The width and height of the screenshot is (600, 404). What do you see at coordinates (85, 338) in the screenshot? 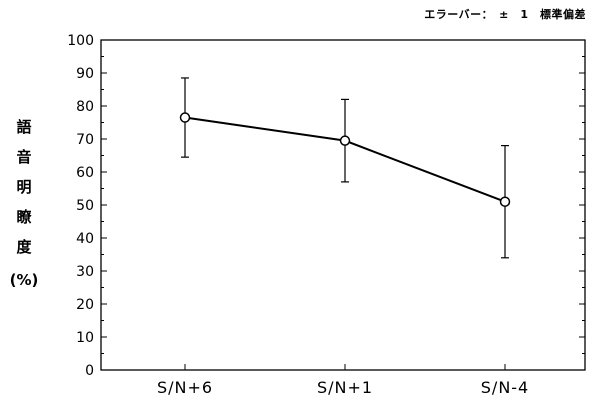
I see `y-tick-label: 10` at bounding box center [85, 338].